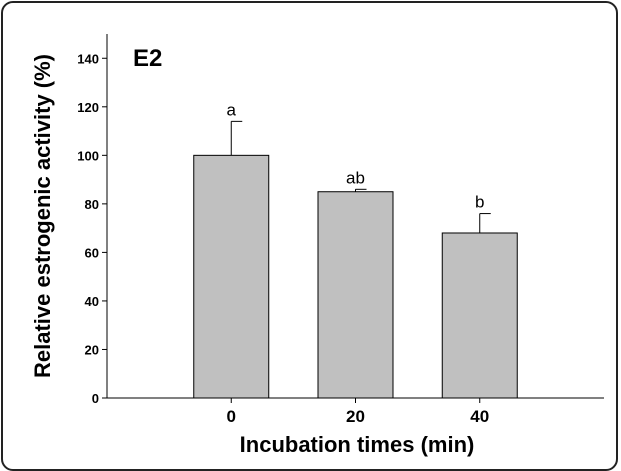 This screenshot has height=471, width=621. Describe the element at coordinates (92, 252) in the screenshot. I see `y-tick-label: 60` at that location.